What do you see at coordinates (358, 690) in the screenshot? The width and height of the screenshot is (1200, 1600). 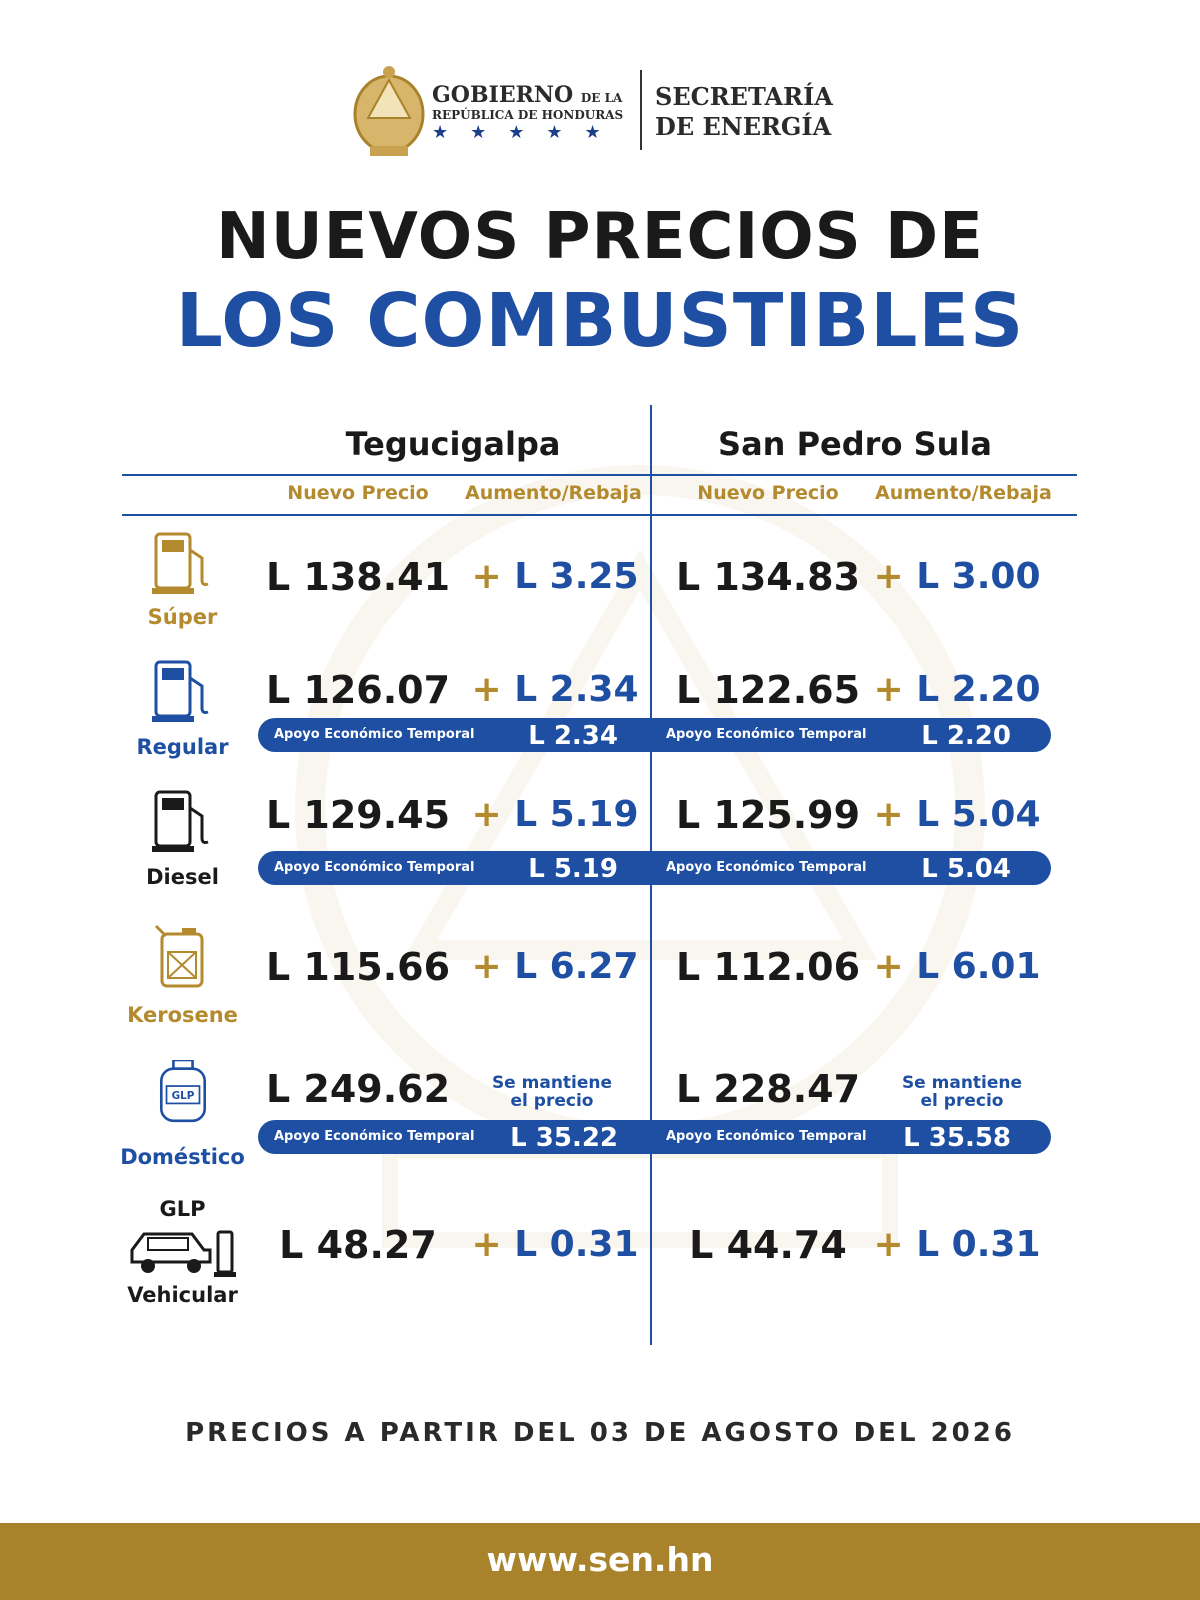 I see `price-teg-regular: L 126.07` at bounding box center [358, 690].